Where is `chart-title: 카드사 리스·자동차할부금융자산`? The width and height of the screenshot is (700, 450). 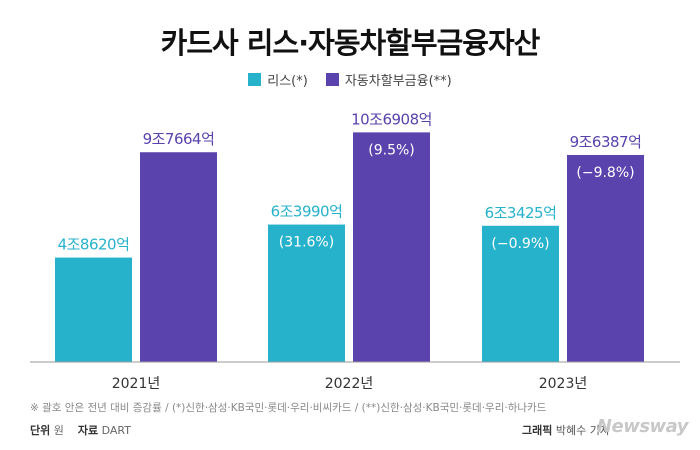 chart-title: 카드사 리스·자동차할부금융자산 is located at coordinates (350, 43).